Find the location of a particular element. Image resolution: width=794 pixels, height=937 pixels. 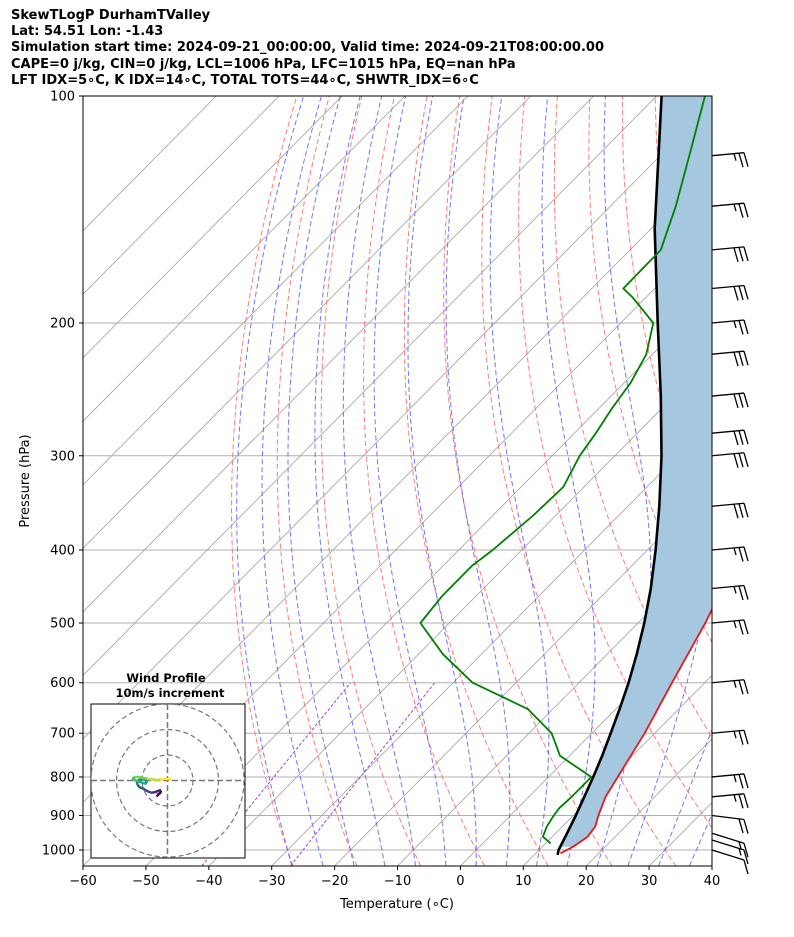

y-tick-label: 200 is located at coordinates (62, 323).